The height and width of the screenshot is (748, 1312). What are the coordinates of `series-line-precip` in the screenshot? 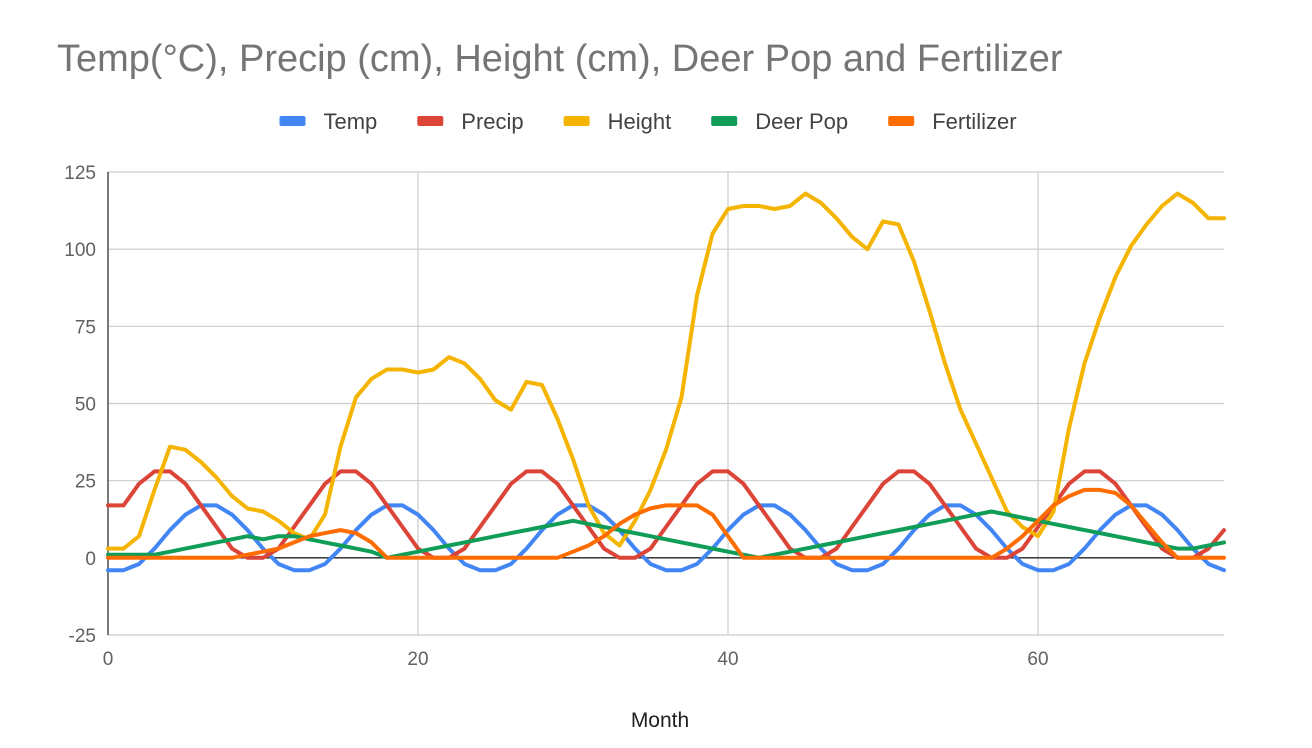 It's located at (666, 514).